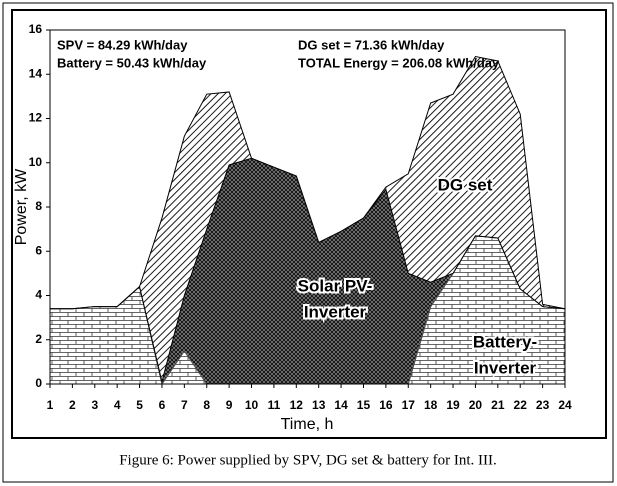  What do you see at coordinates (453, 405) in the screenshot?
I see `x-tick-label: 19` at bounding box center [453, 405].